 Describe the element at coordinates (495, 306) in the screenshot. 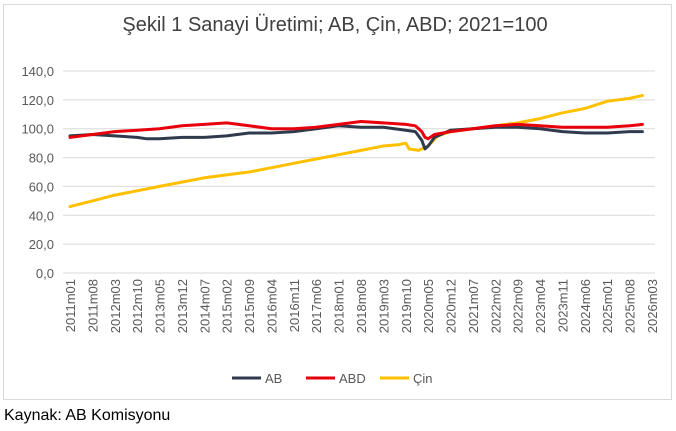

I see `x-tick-label: 2022m02` at that location.